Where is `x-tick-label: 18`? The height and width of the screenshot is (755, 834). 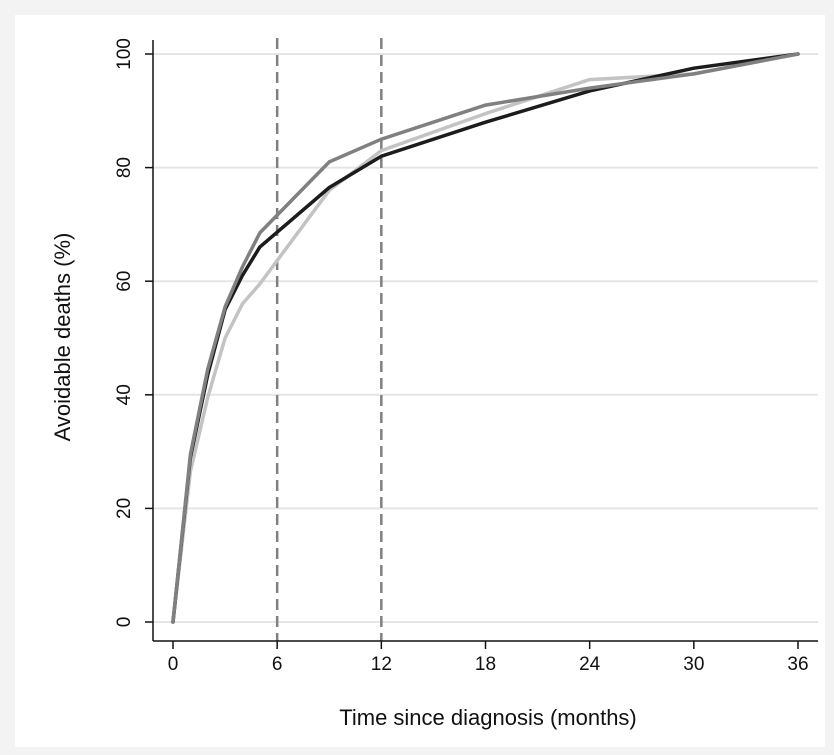 x-tick-label: 18 is located at coordinates (485, 664).